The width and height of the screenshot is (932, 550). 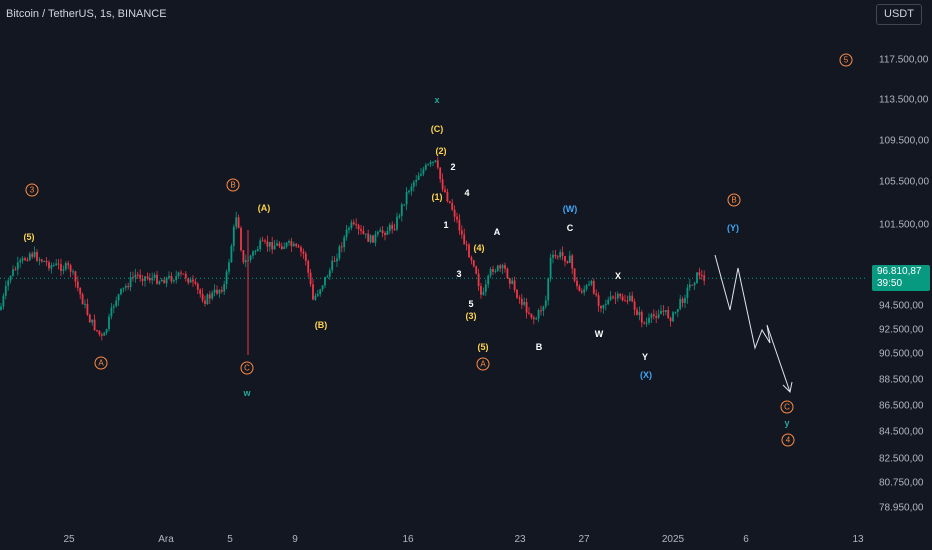 What do you see at coordinates (247, 393) in the screenshot?
I see `wave-label: w` at bounding box center [247, 393].